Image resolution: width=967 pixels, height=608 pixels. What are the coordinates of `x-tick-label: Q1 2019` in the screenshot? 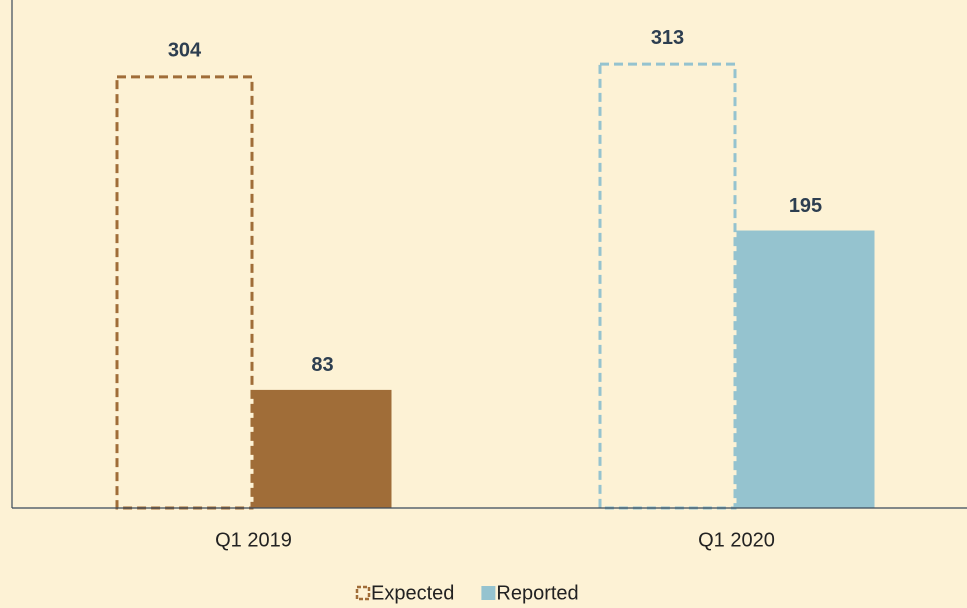 It's located at (253, 540).